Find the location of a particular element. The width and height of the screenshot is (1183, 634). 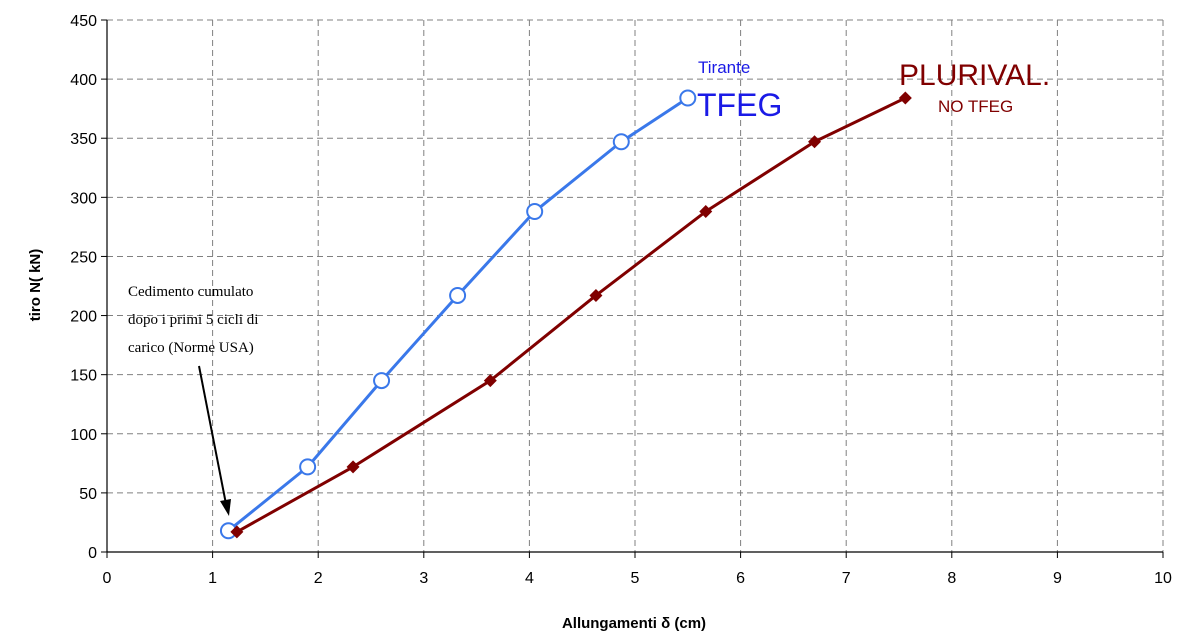

x-tick-label: 7 is located at coordinates (846, 578).